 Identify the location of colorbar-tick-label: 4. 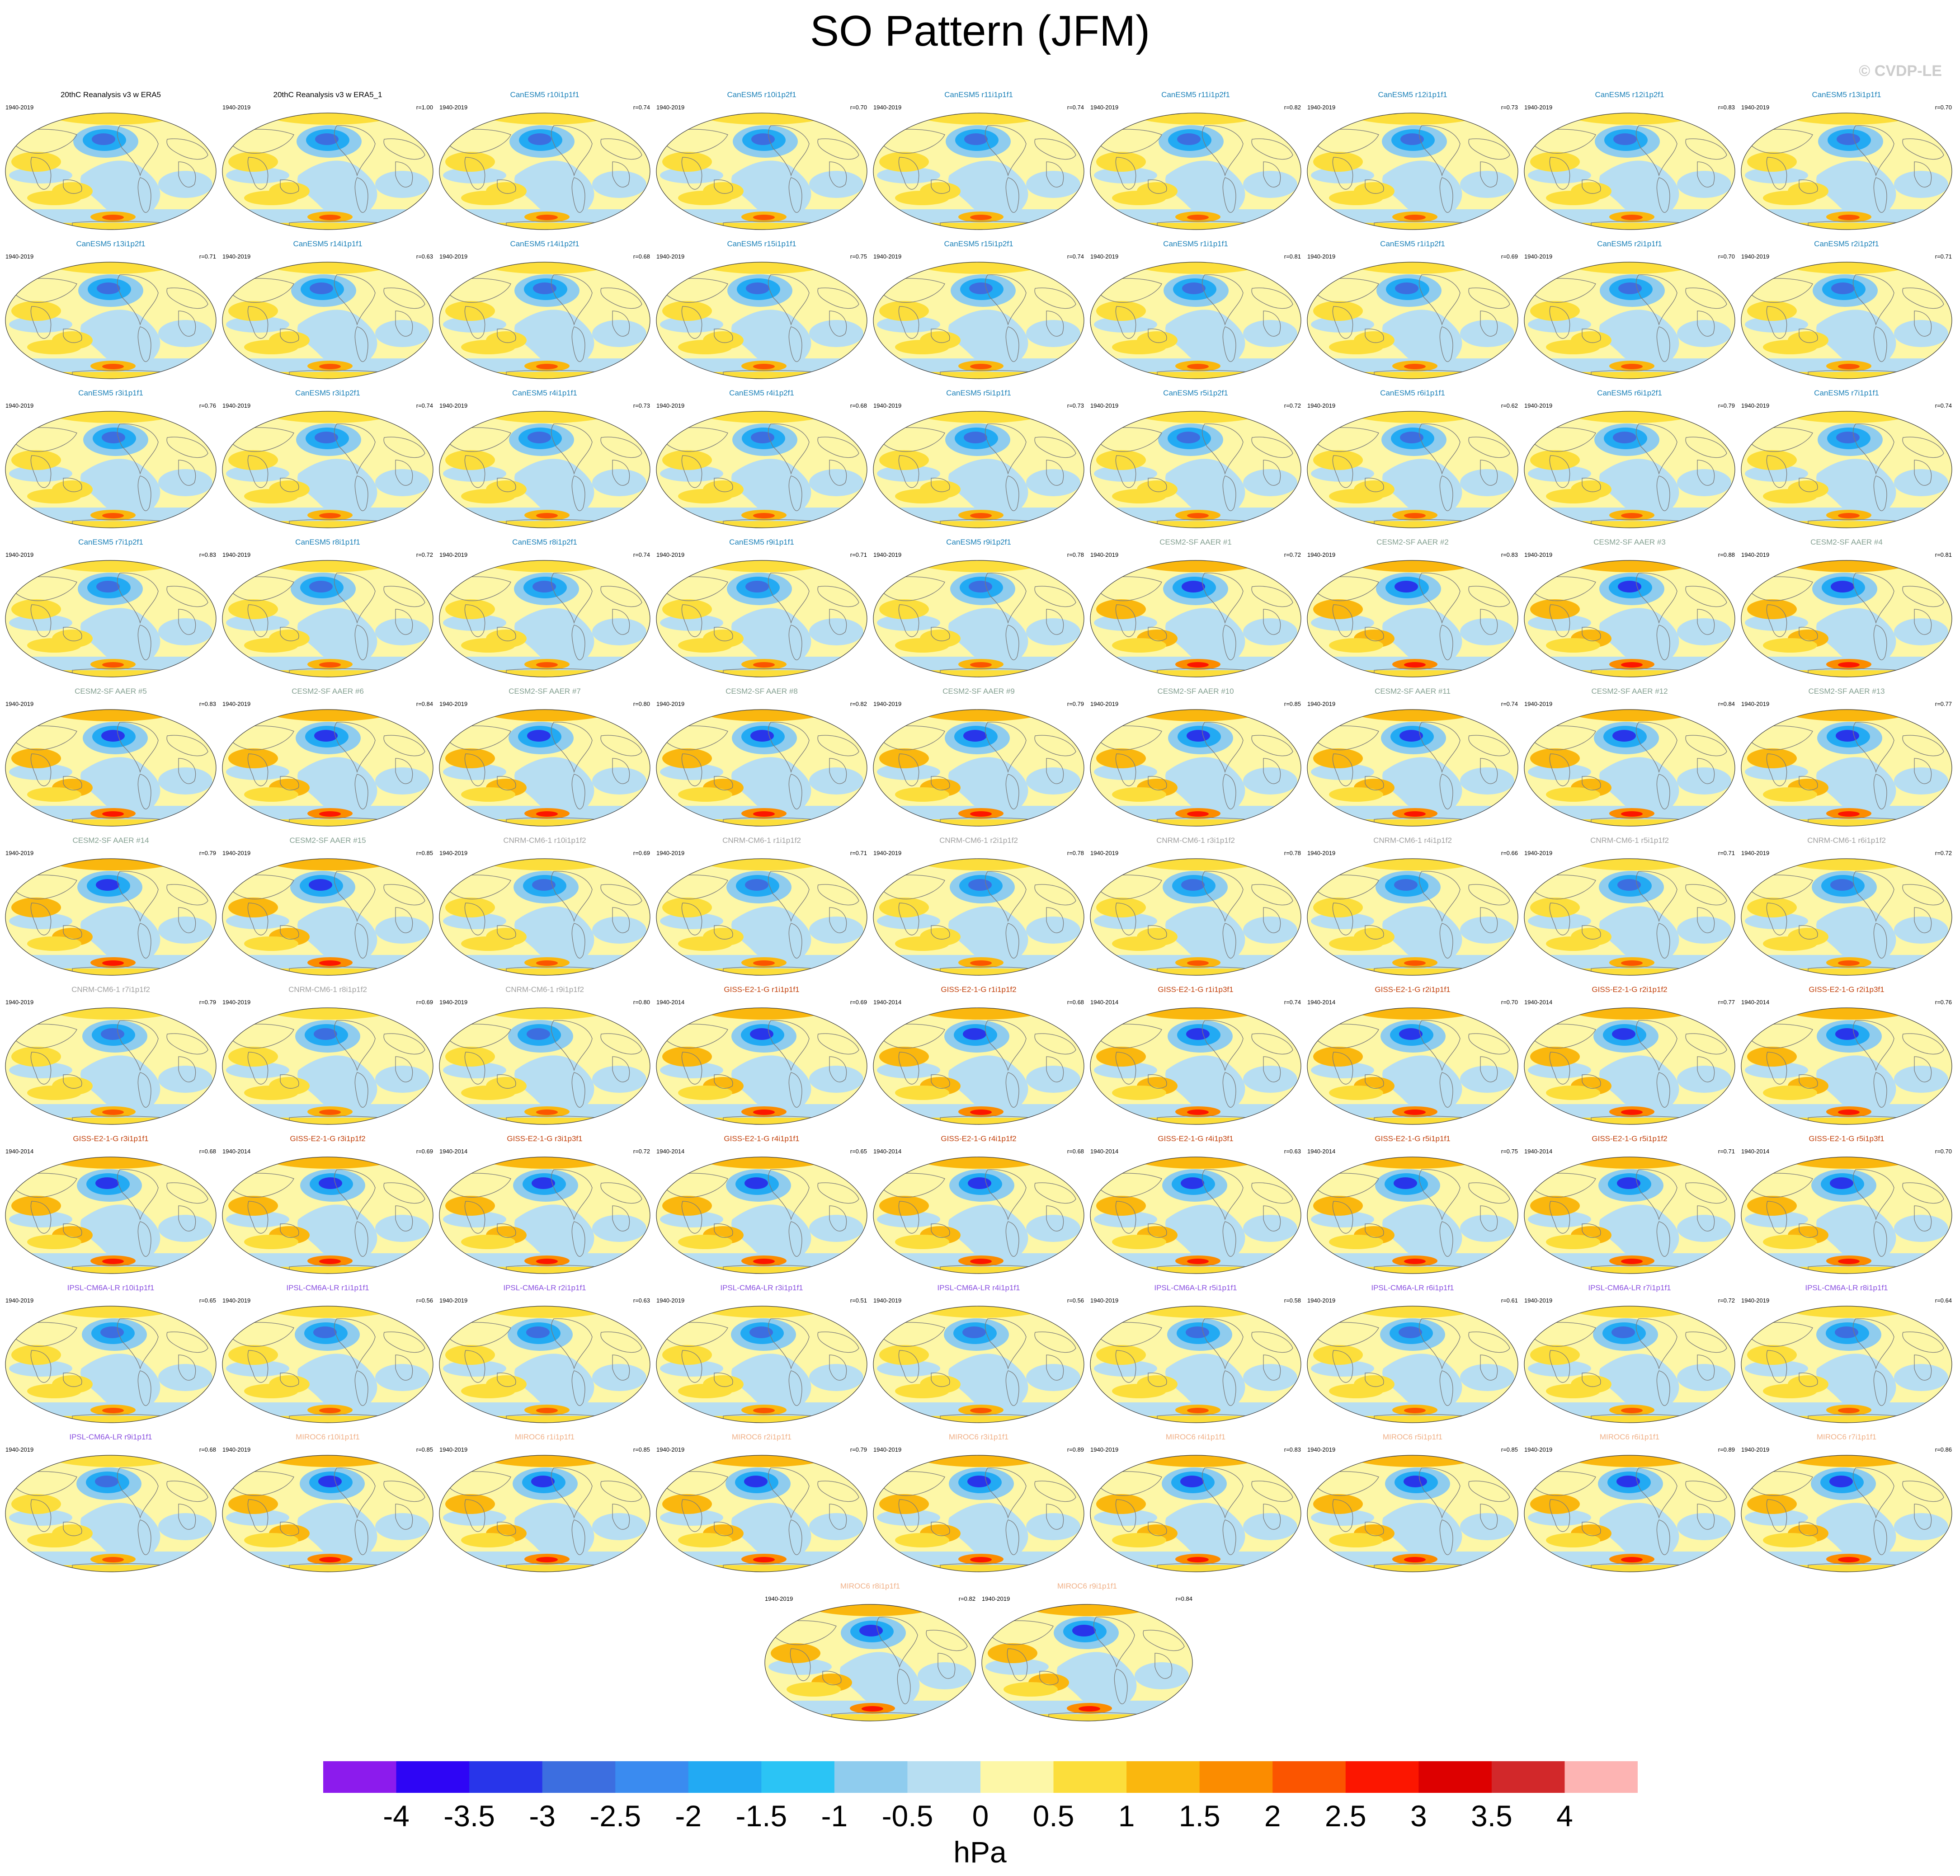
(1564, 1816).